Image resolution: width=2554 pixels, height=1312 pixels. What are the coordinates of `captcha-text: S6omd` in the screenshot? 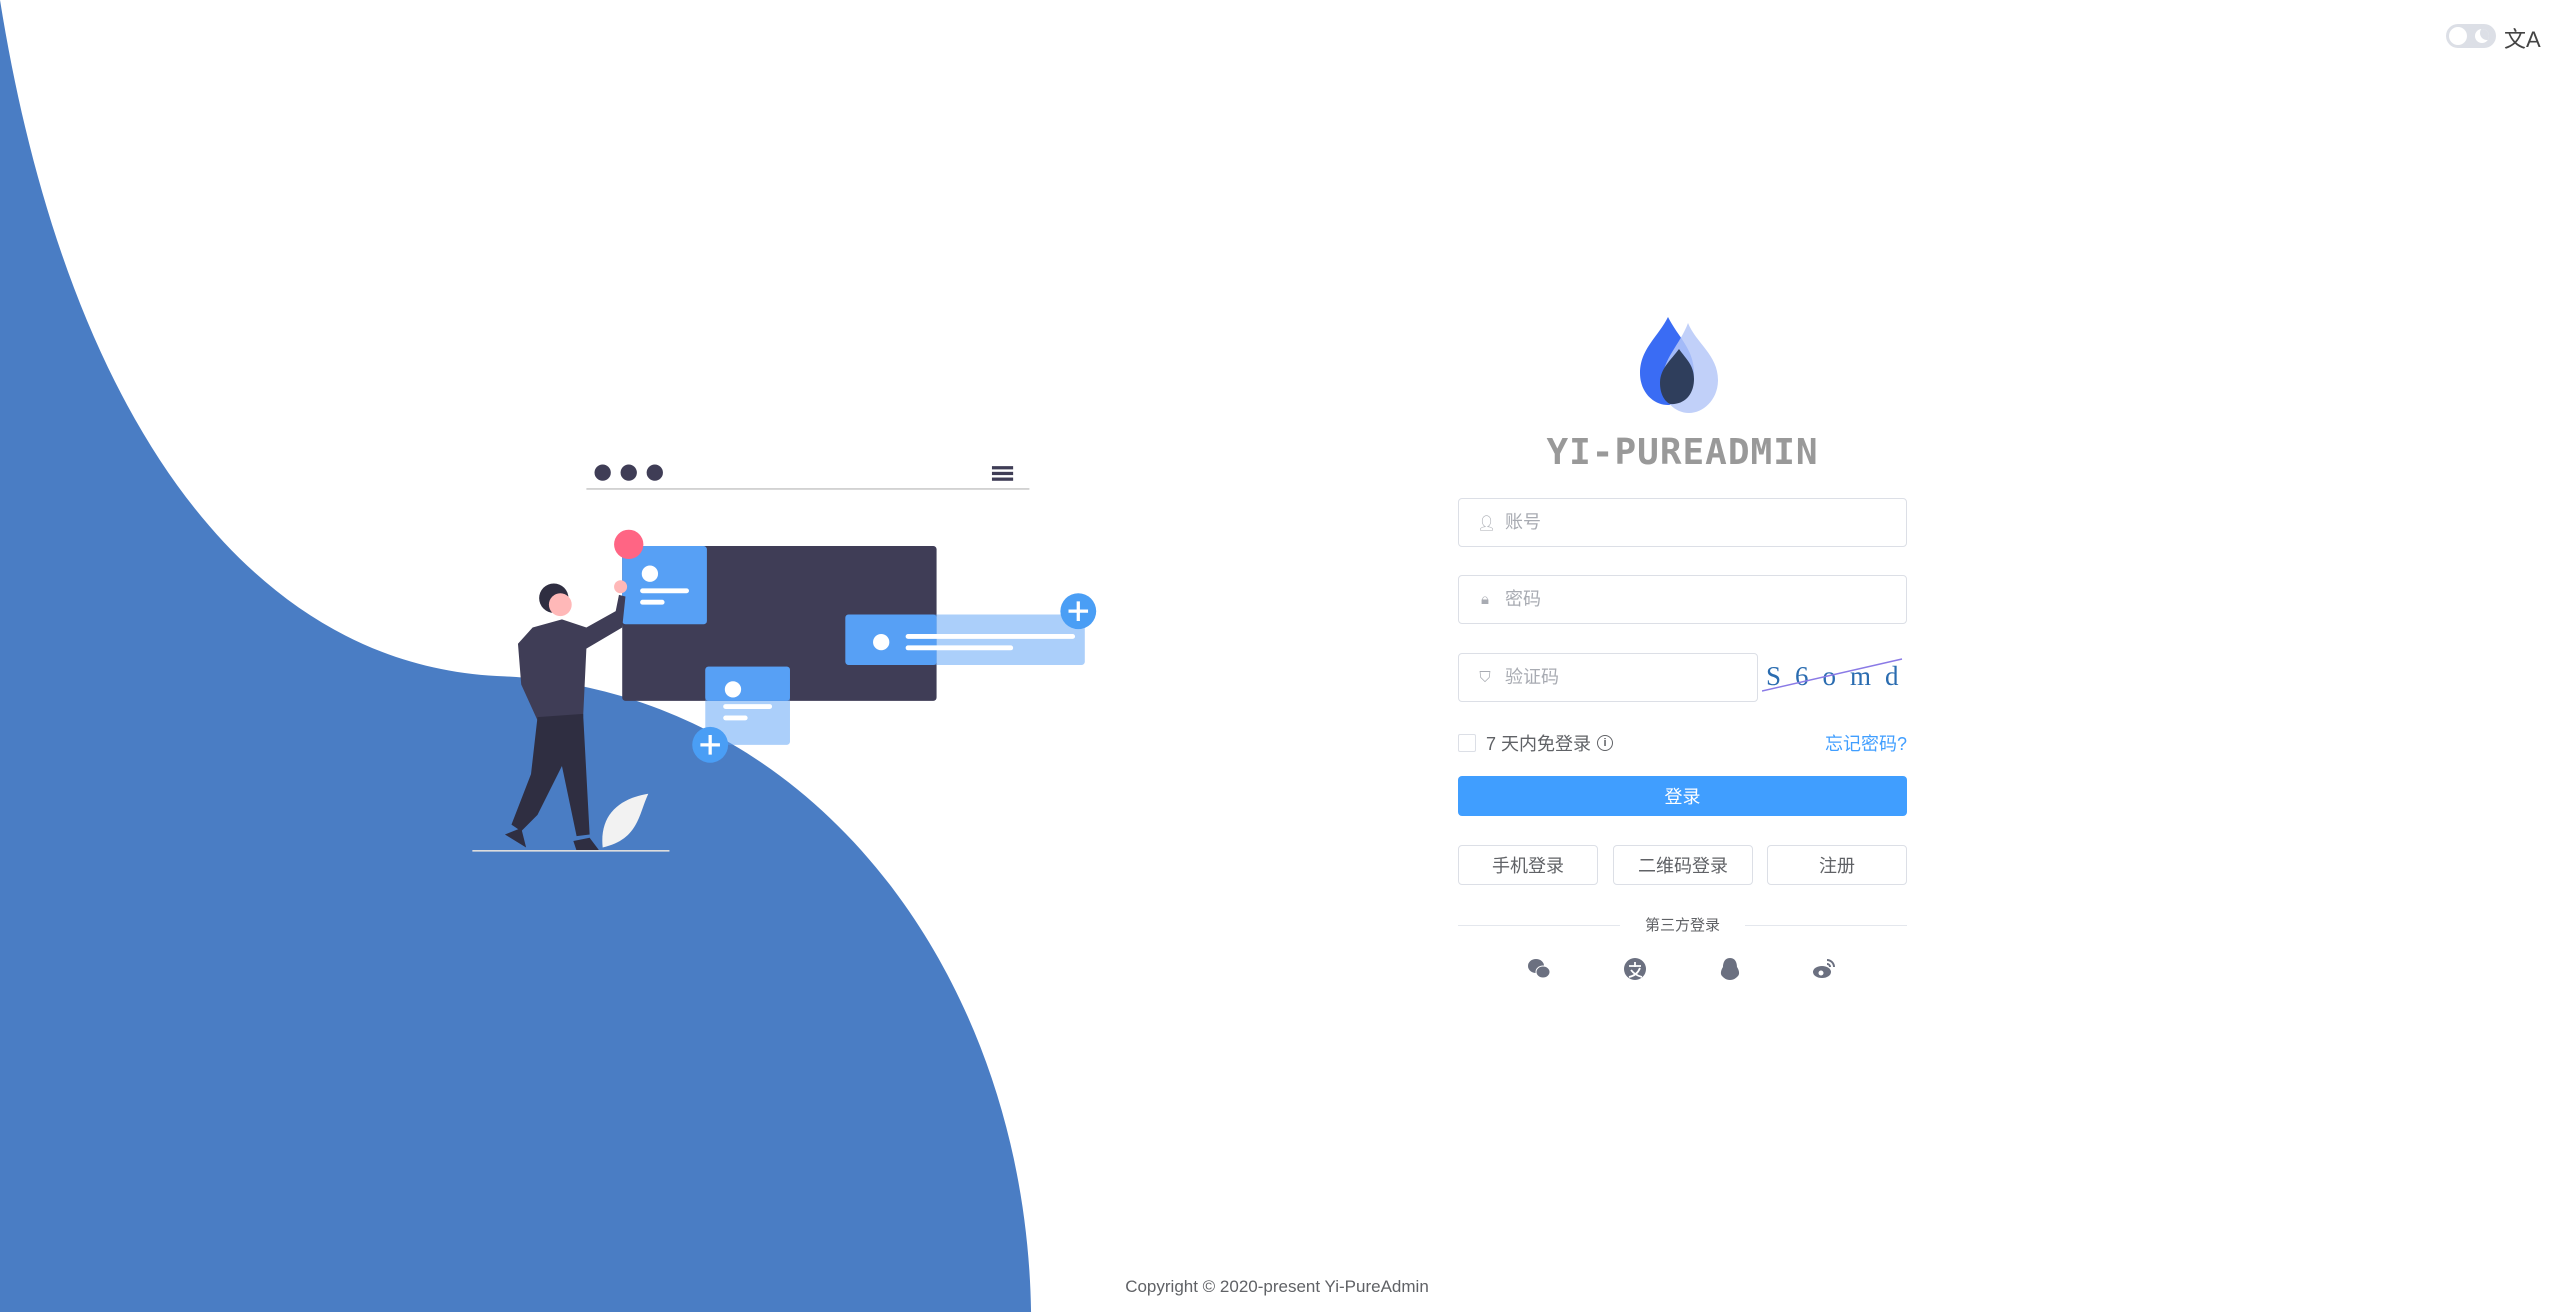 It's located at (1836, 676).